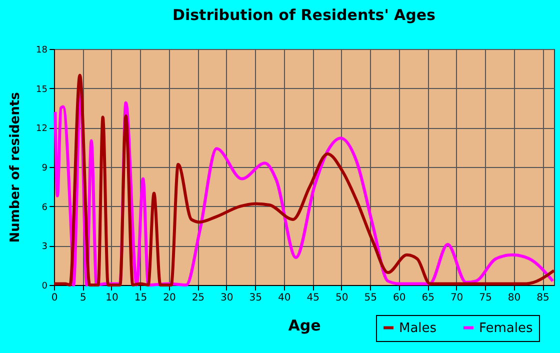  What do you see at coordinates (83, 298) in the screenshot?
I see `x-tick-label: 5` at bounding box center [83, 298].